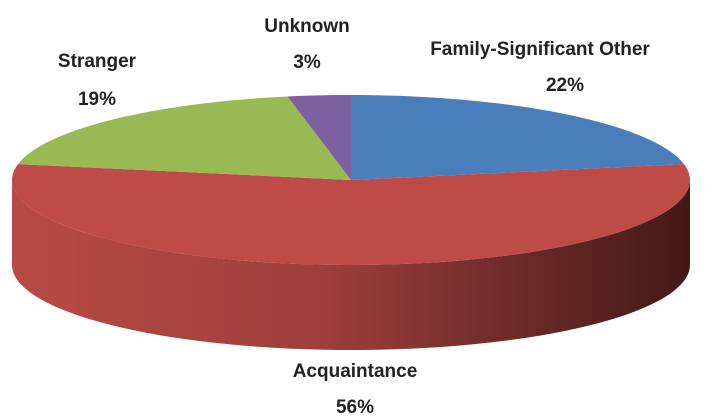 This screenshot has width=718, height=417. What do you see at coordinates (565, 85) in the screenshot?
I see `slice-value-label: 22%` at bounding box center [565, 85].